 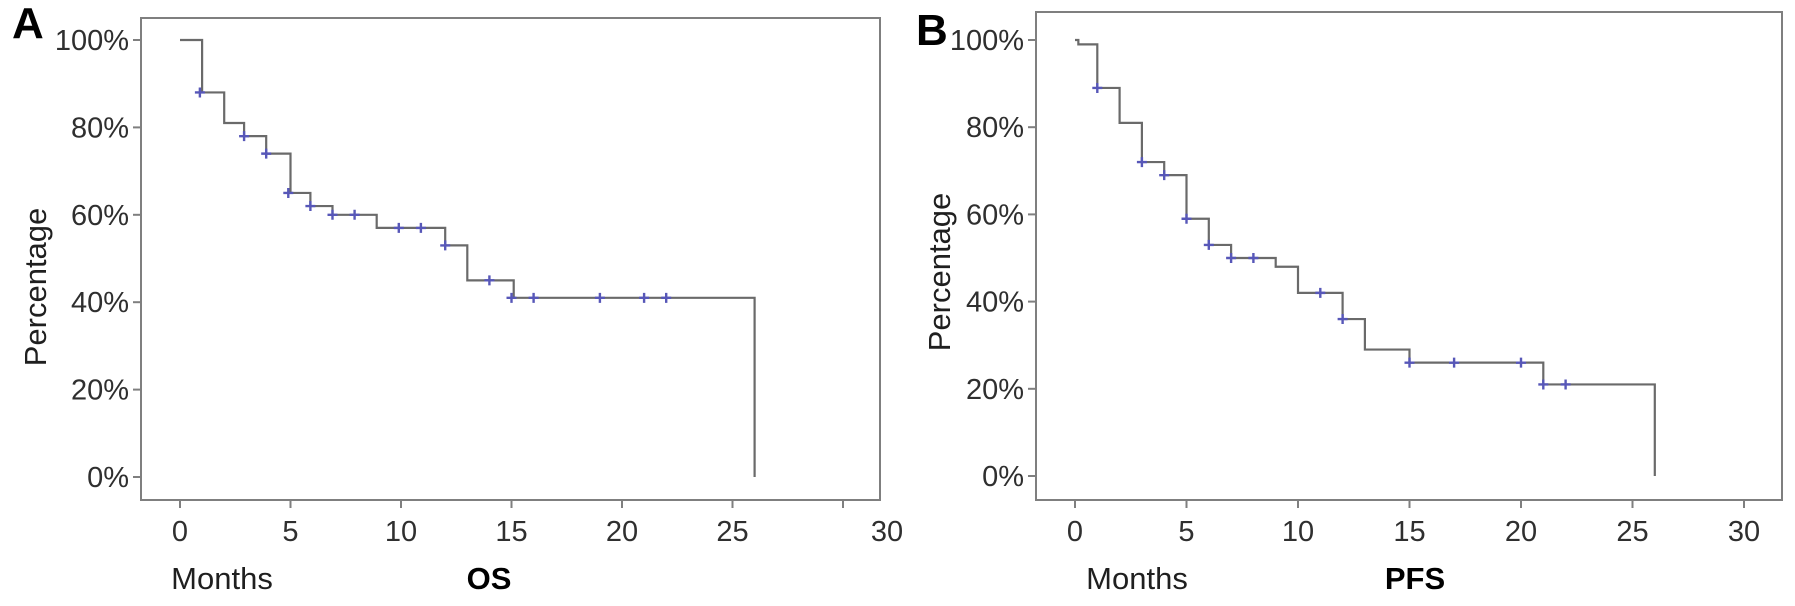 I want to click on os-x-tick-label: 25, so click(x=732, y=532).